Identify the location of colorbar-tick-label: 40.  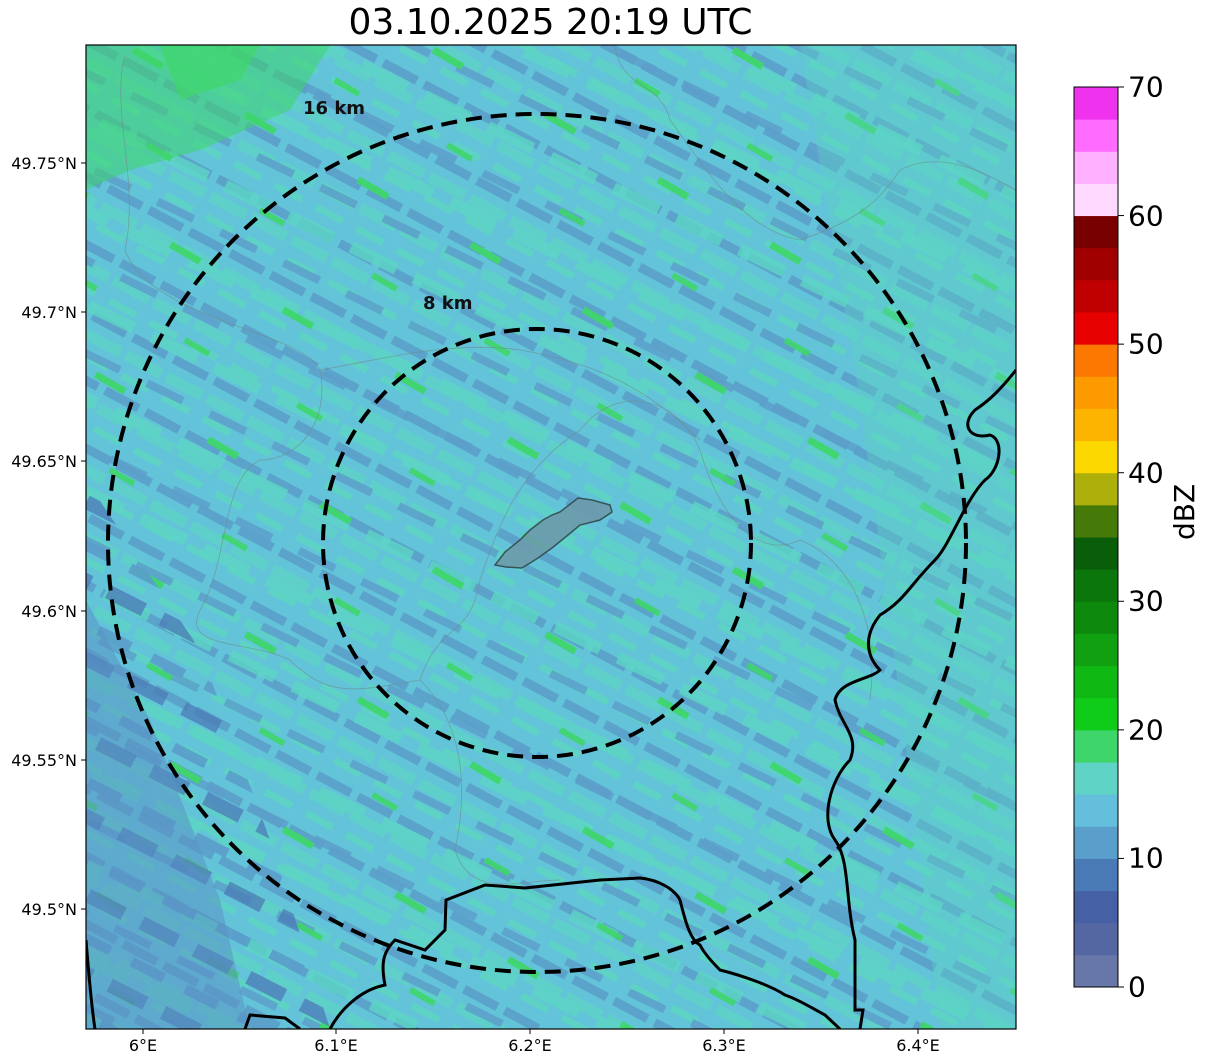
(1146, 473).